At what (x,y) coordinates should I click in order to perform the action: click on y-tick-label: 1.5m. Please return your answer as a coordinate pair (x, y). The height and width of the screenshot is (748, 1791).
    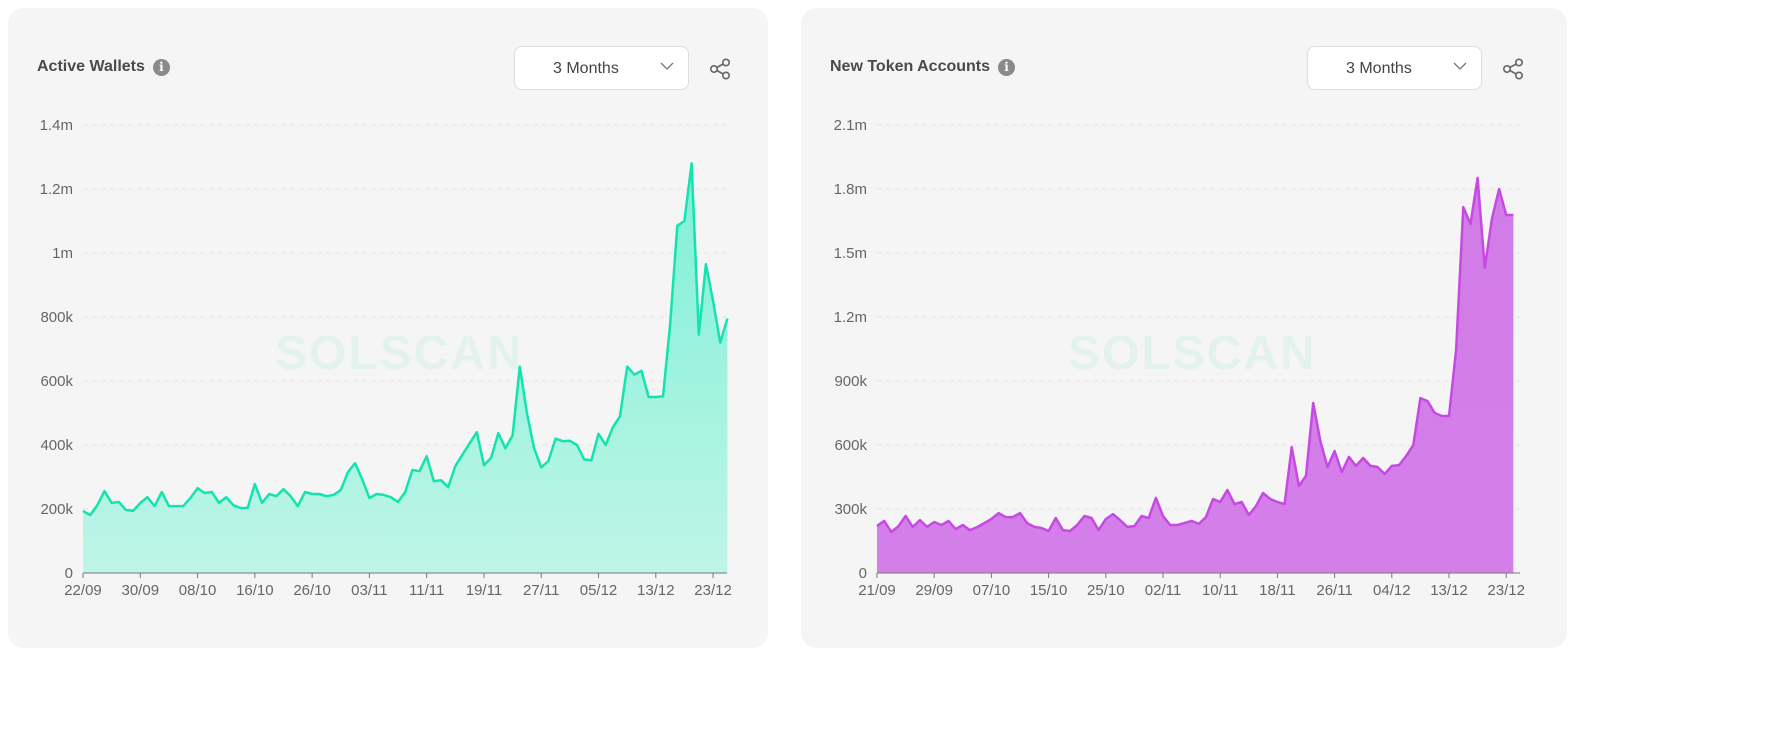
    Looking at the image, I should click on (850, 253).